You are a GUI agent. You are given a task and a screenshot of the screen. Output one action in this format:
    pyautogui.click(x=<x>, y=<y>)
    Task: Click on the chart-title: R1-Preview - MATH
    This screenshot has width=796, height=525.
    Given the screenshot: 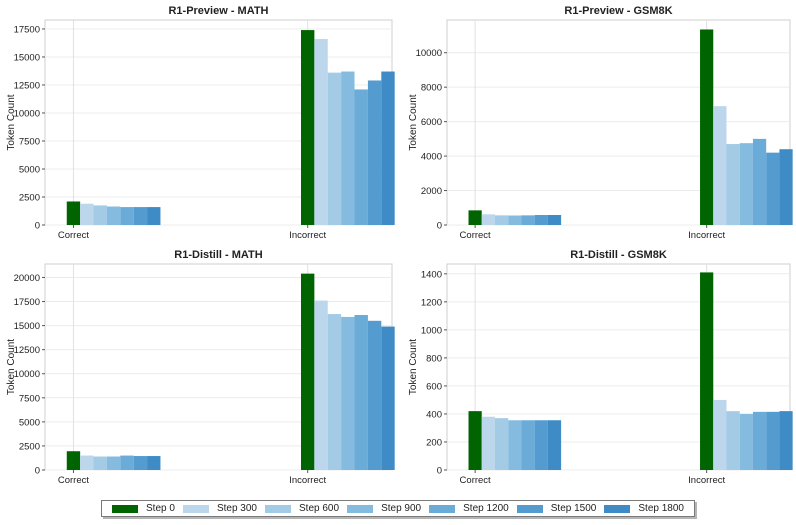 What is the action you would take?
    pyautogui.click(x=218, y=11)
    